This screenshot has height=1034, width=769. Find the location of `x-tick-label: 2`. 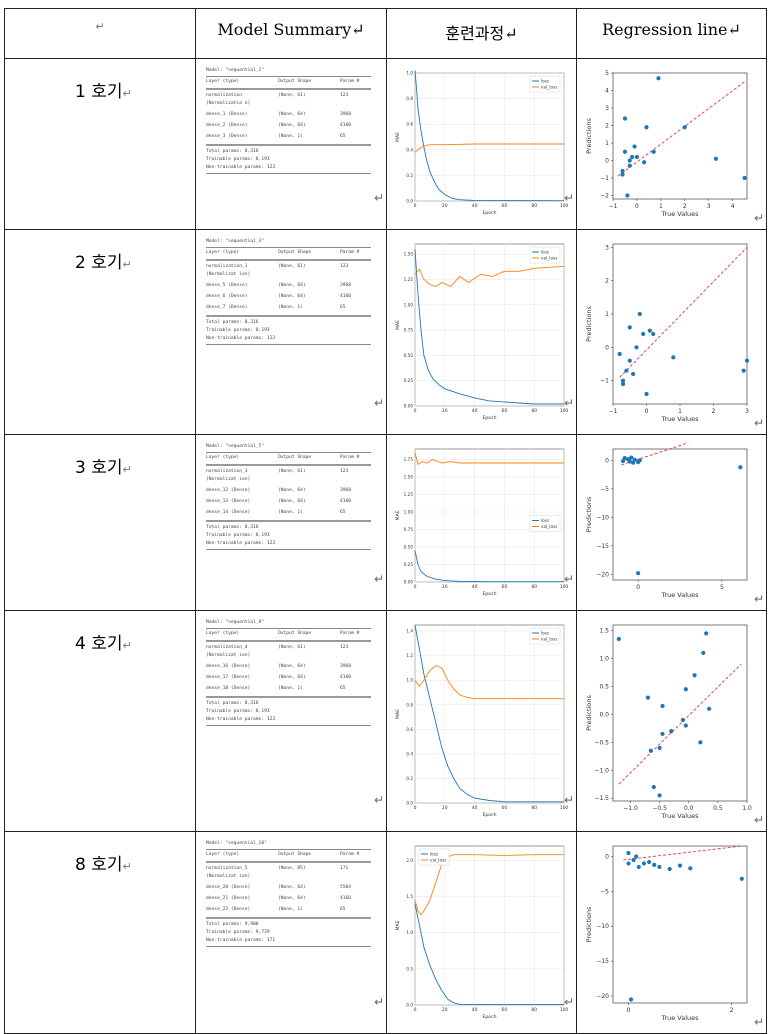

x-tick-label: 2 is located at coordinates (685, 206).